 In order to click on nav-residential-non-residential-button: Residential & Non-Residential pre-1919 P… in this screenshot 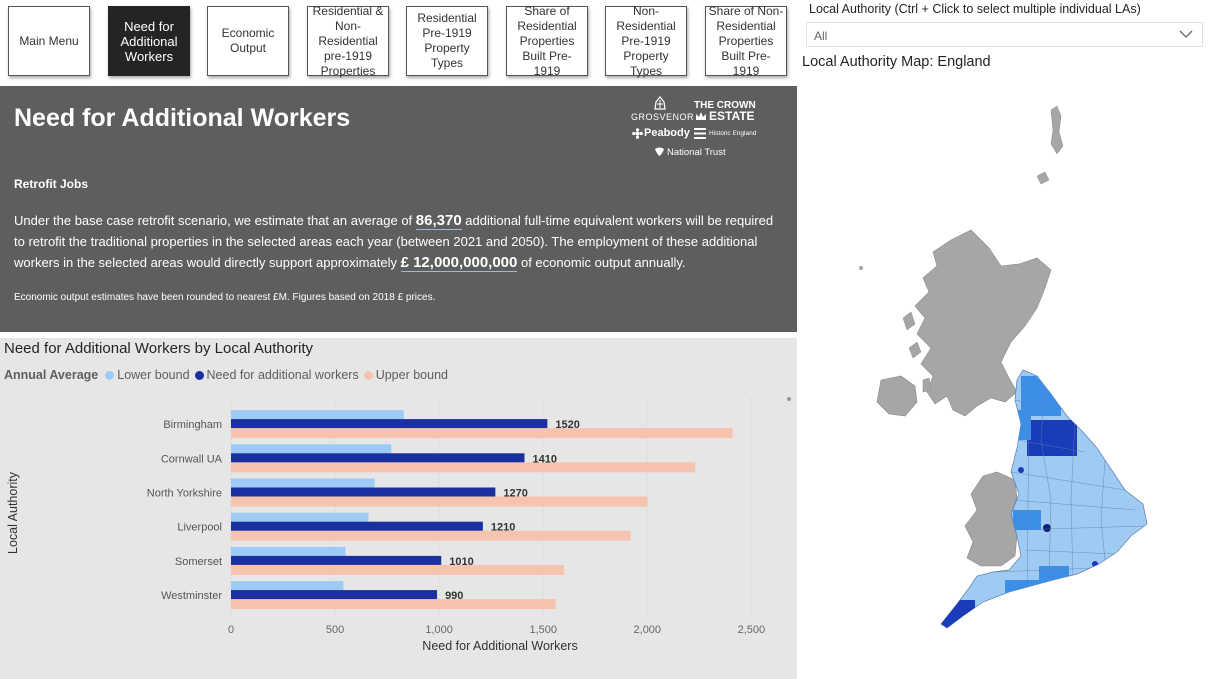, I will do `click(348, 41)`.